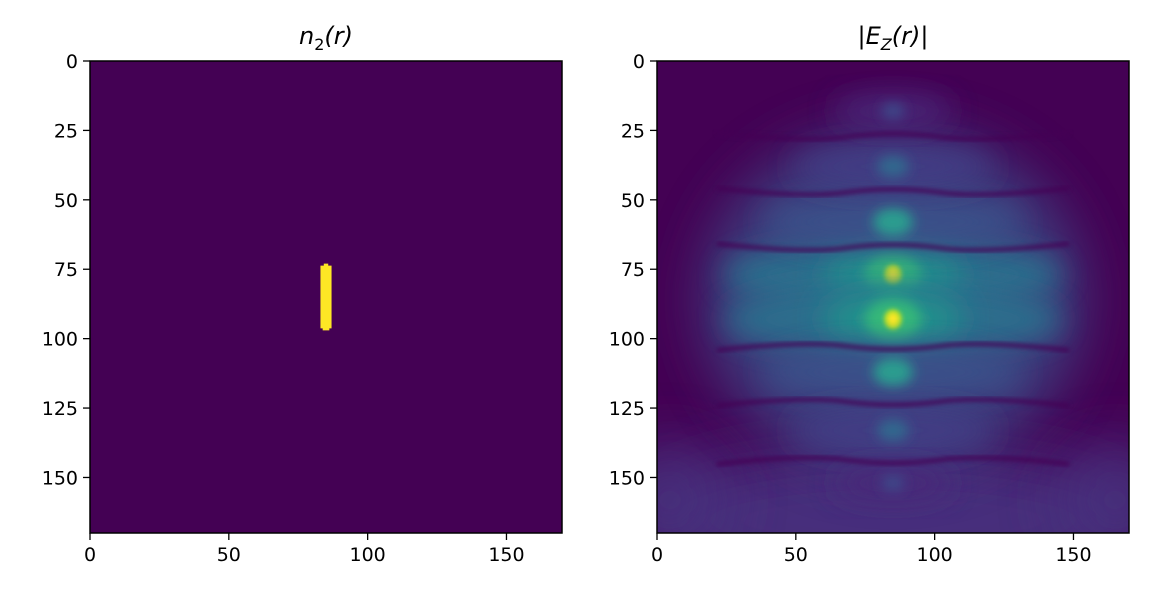  I want to click on left-title-sub: 2, so click(319, 44).